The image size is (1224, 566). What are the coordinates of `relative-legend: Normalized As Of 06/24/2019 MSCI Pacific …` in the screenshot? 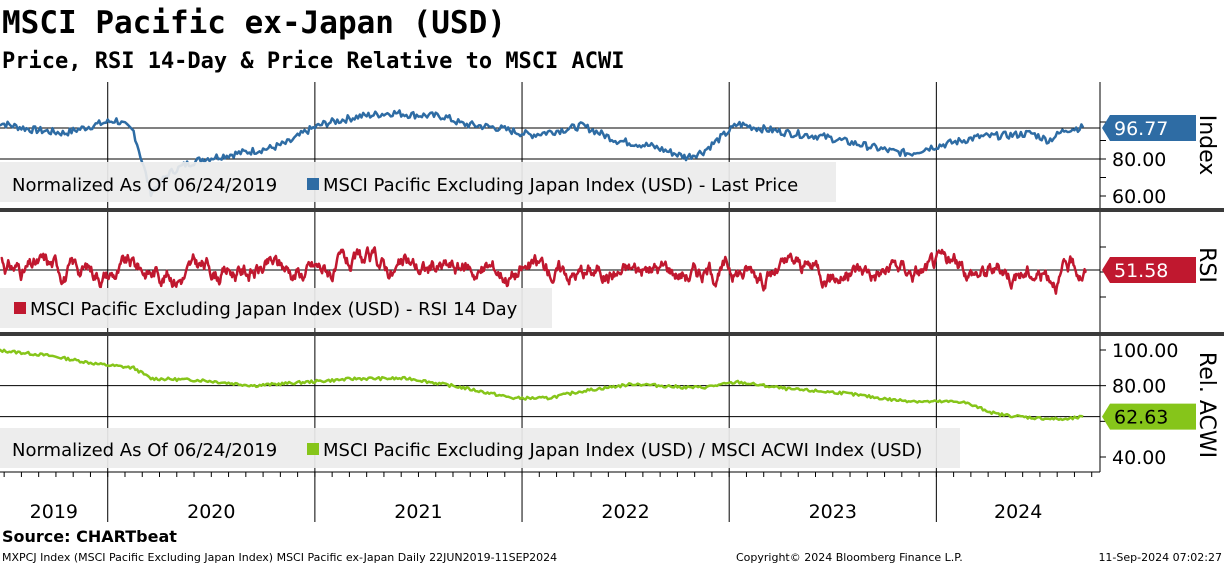 It's located at (480, 448).